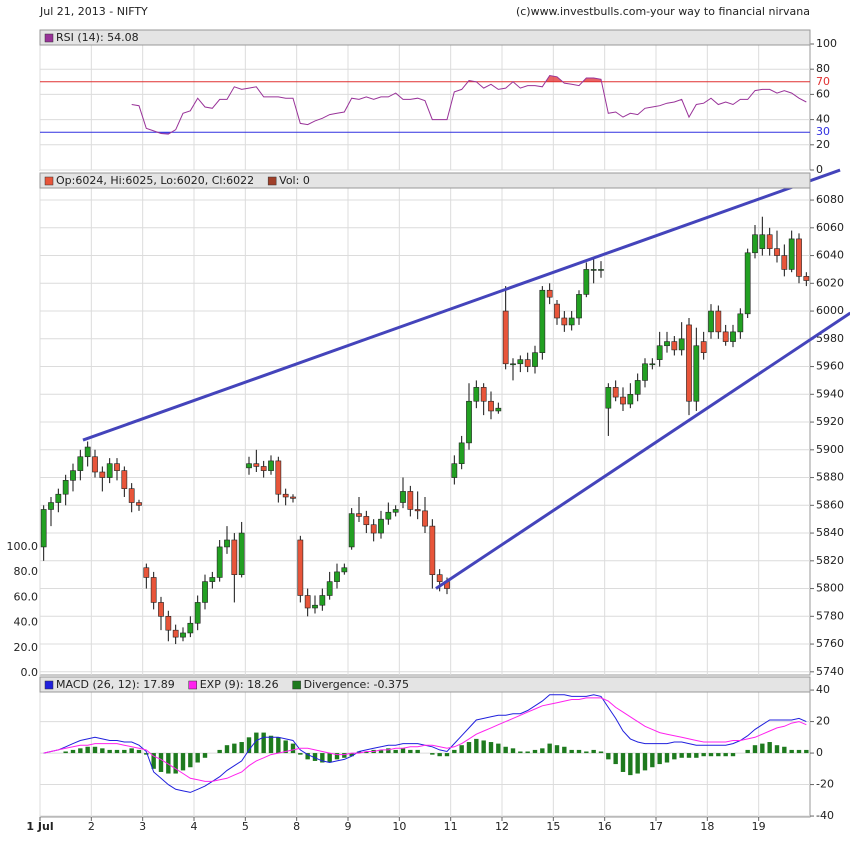  I want to click on y-tick-label: 5860, so click(830, 504).